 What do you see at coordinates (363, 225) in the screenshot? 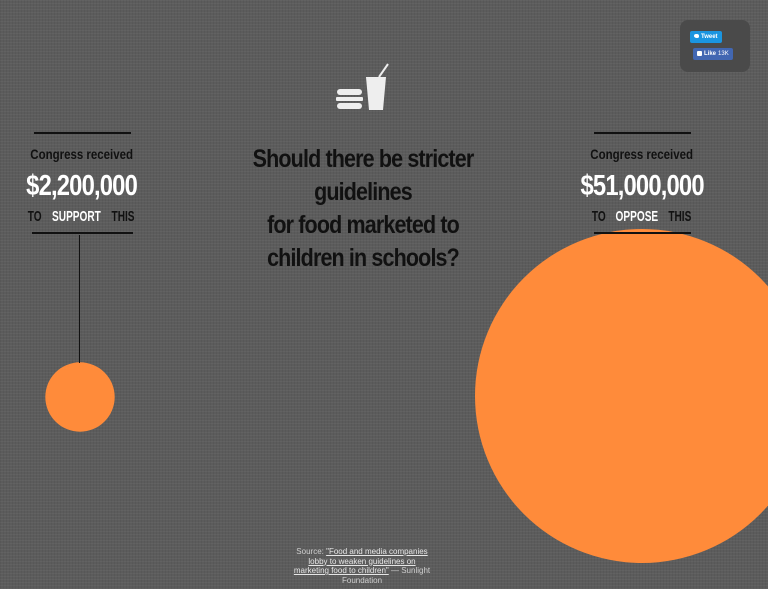
I see `question-line-2: for food marketed to` at bounding box center [363, 225].